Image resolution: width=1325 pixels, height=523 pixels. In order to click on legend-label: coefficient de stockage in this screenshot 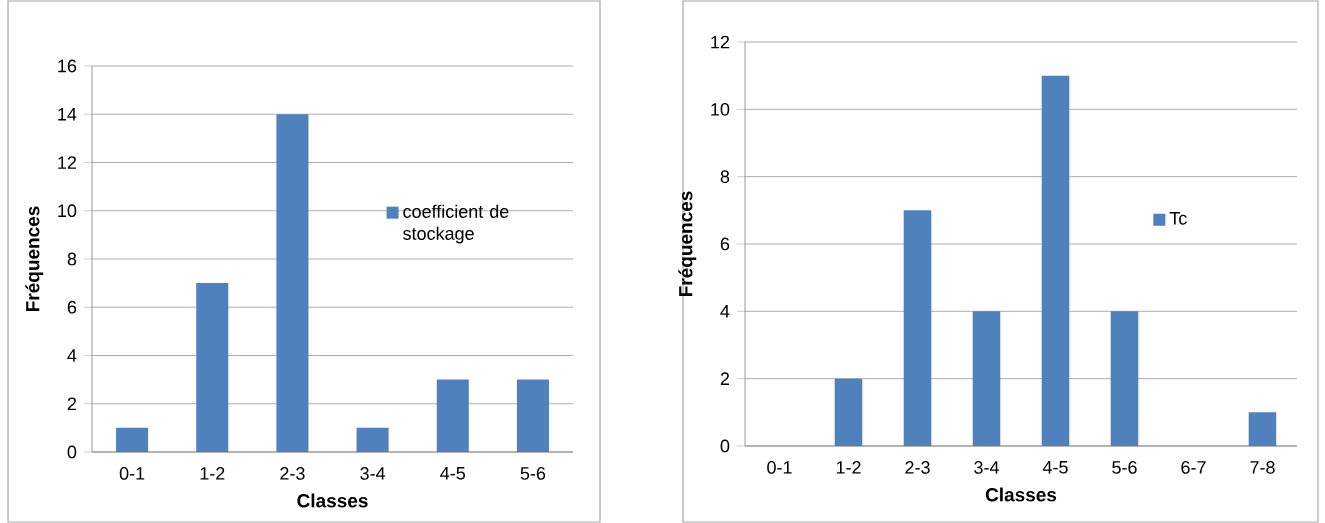, I will do `click(456, 224)`.